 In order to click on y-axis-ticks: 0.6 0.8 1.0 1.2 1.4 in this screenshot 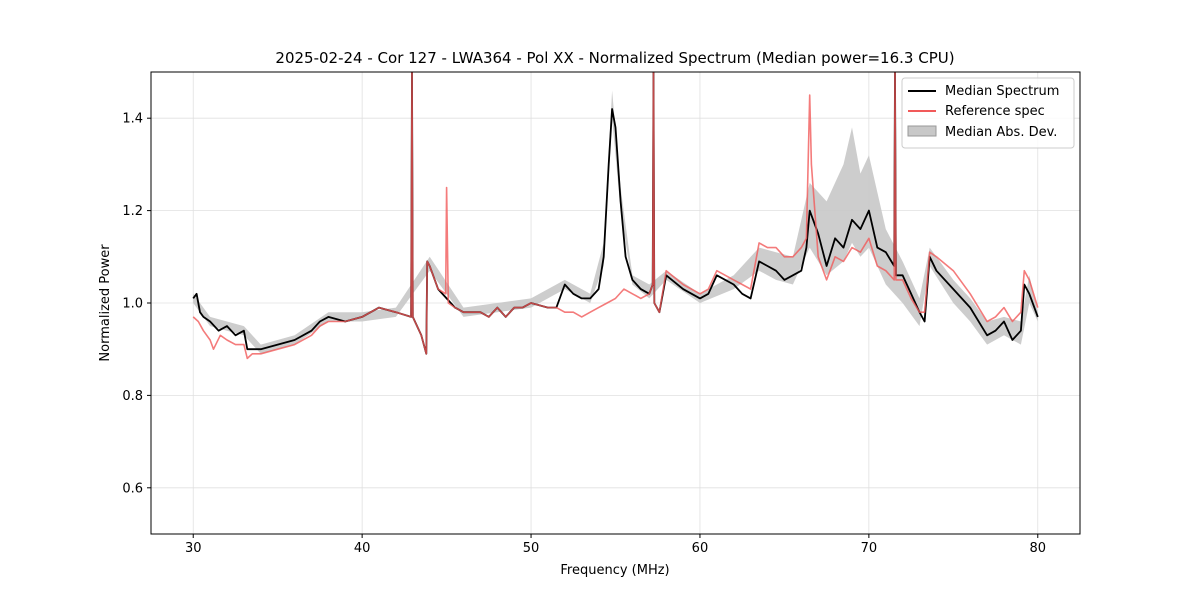, I will do `click(136, 304)`.